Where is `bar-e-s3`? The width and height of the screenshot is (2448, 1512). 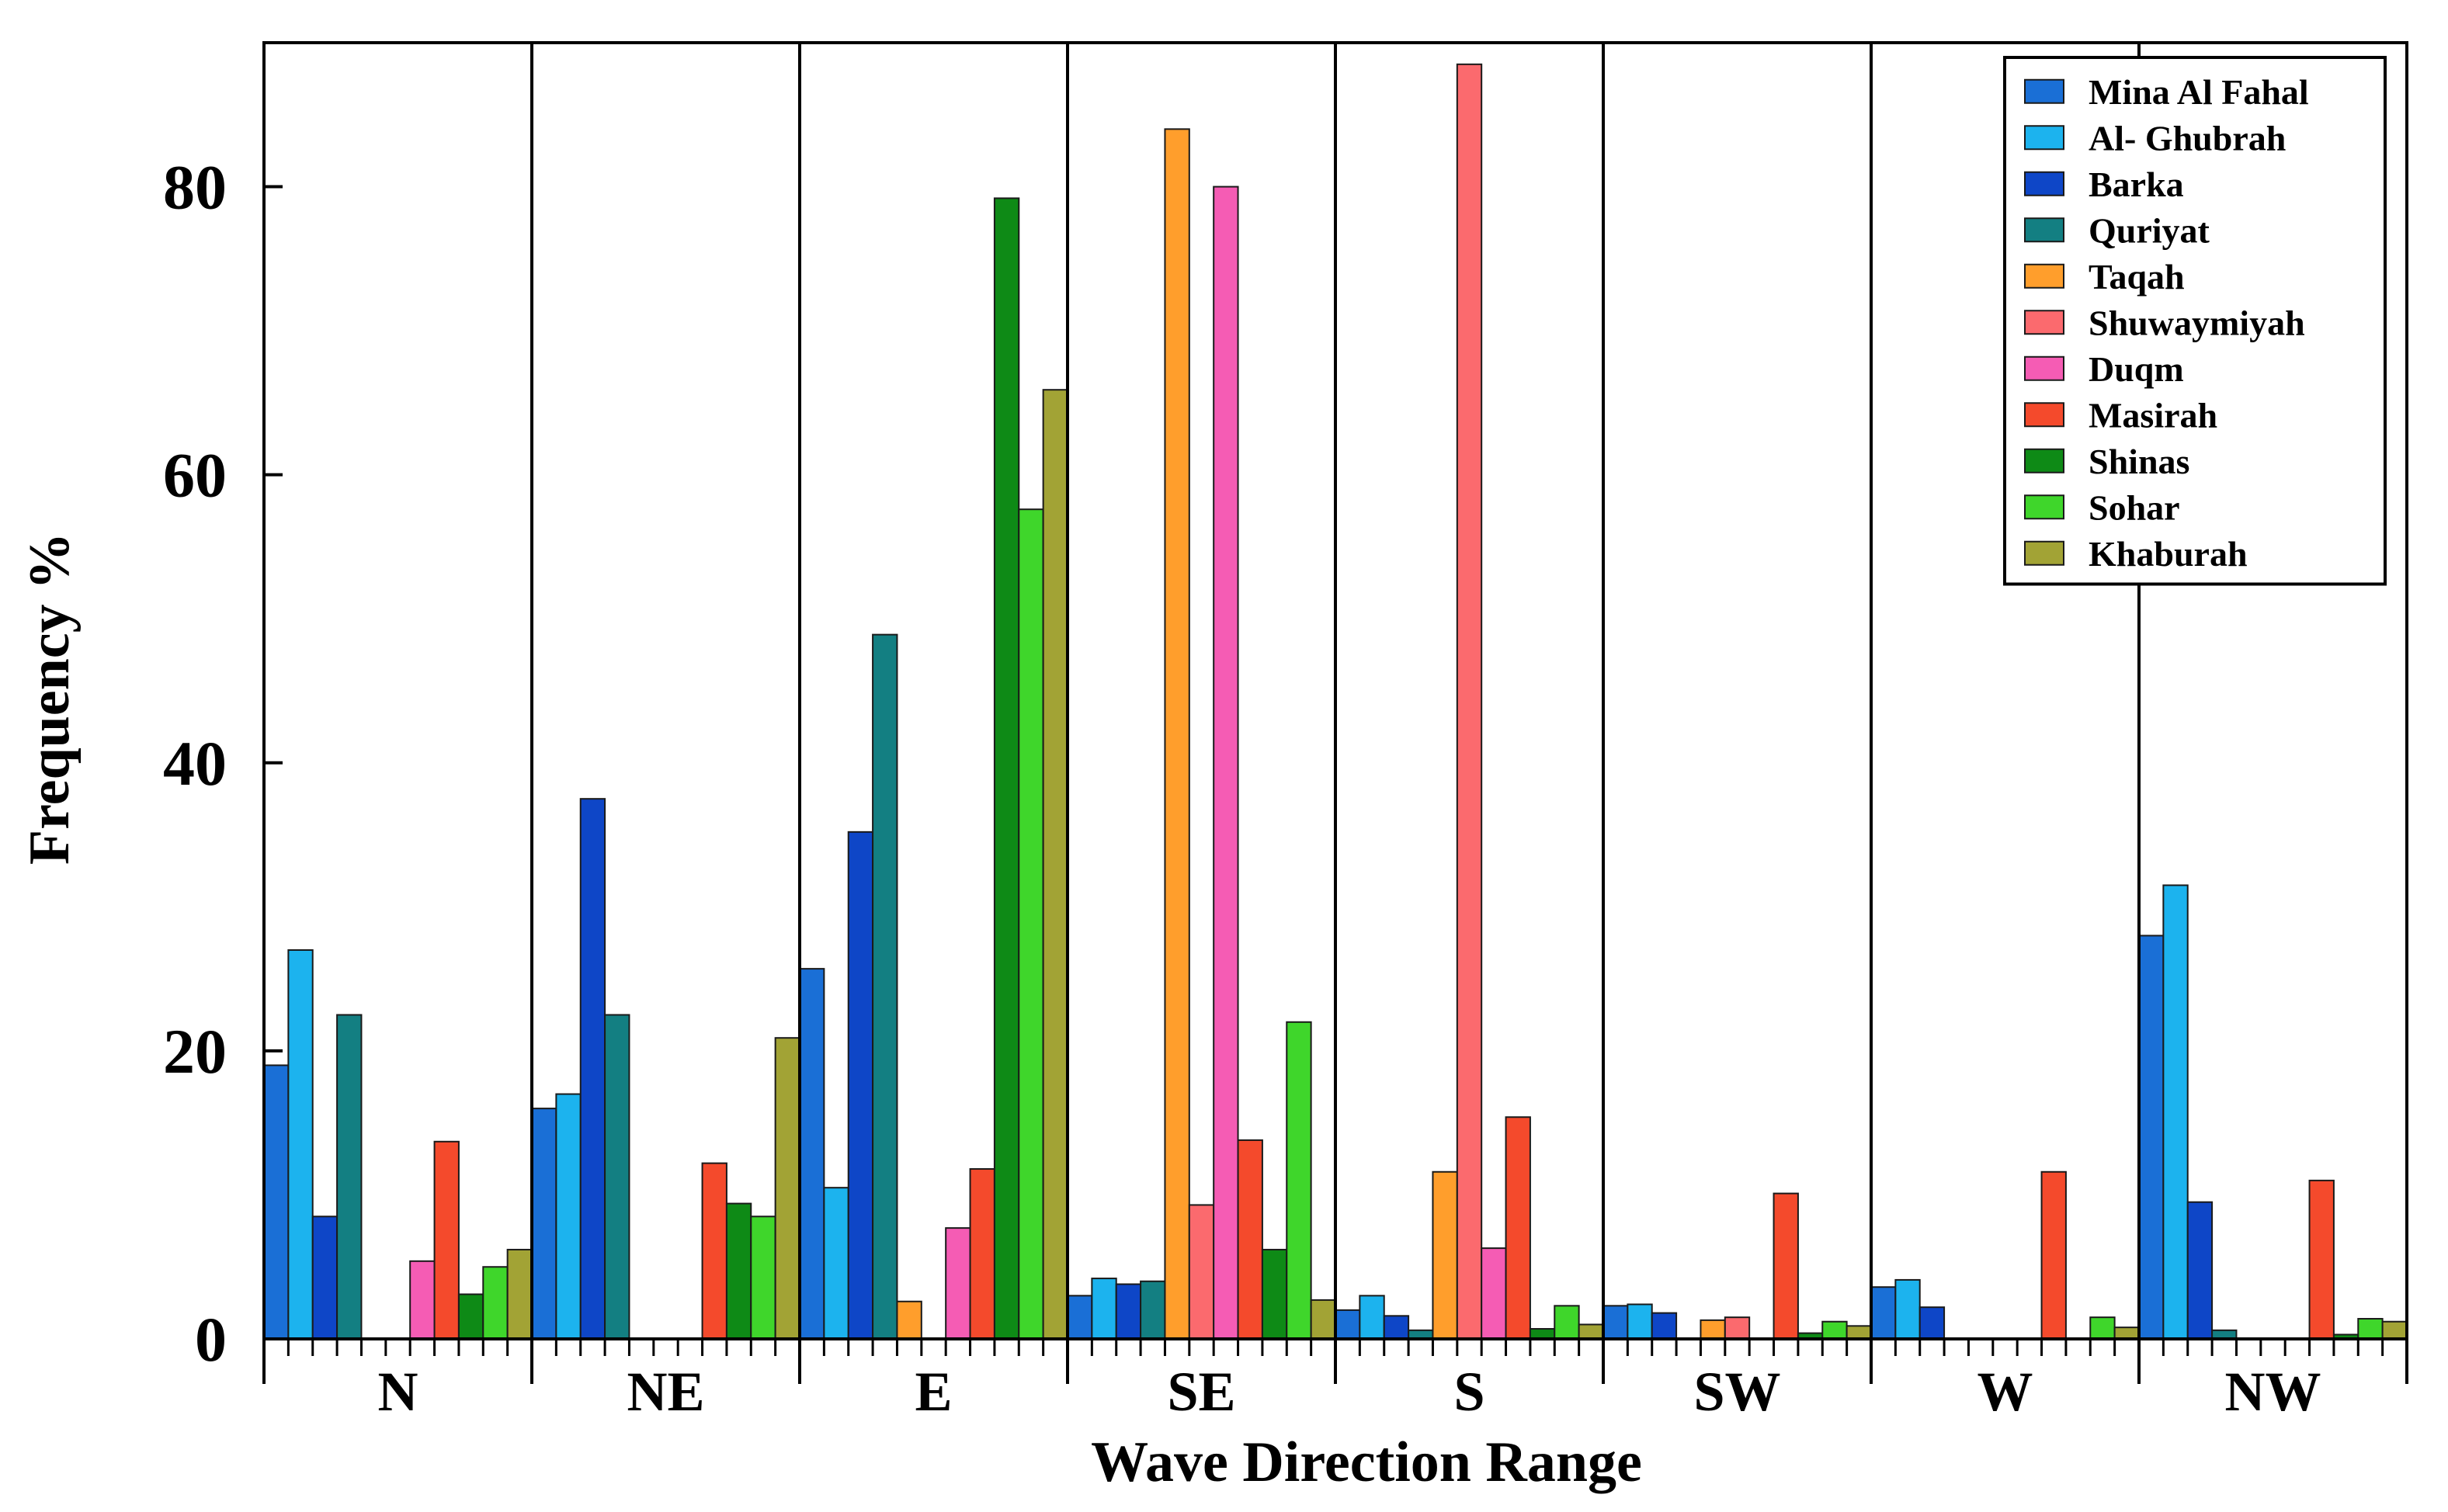
bar-e-s3 is located at coordinates (885, 986).